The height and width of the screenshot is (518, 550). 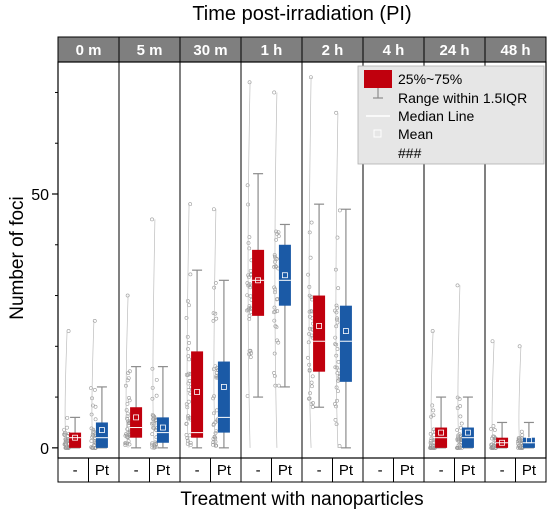 What do you see at coordinates (410, 153) in the screenshot?
I see `legend-label-outlier: ###` at bounding box center [410, 153].